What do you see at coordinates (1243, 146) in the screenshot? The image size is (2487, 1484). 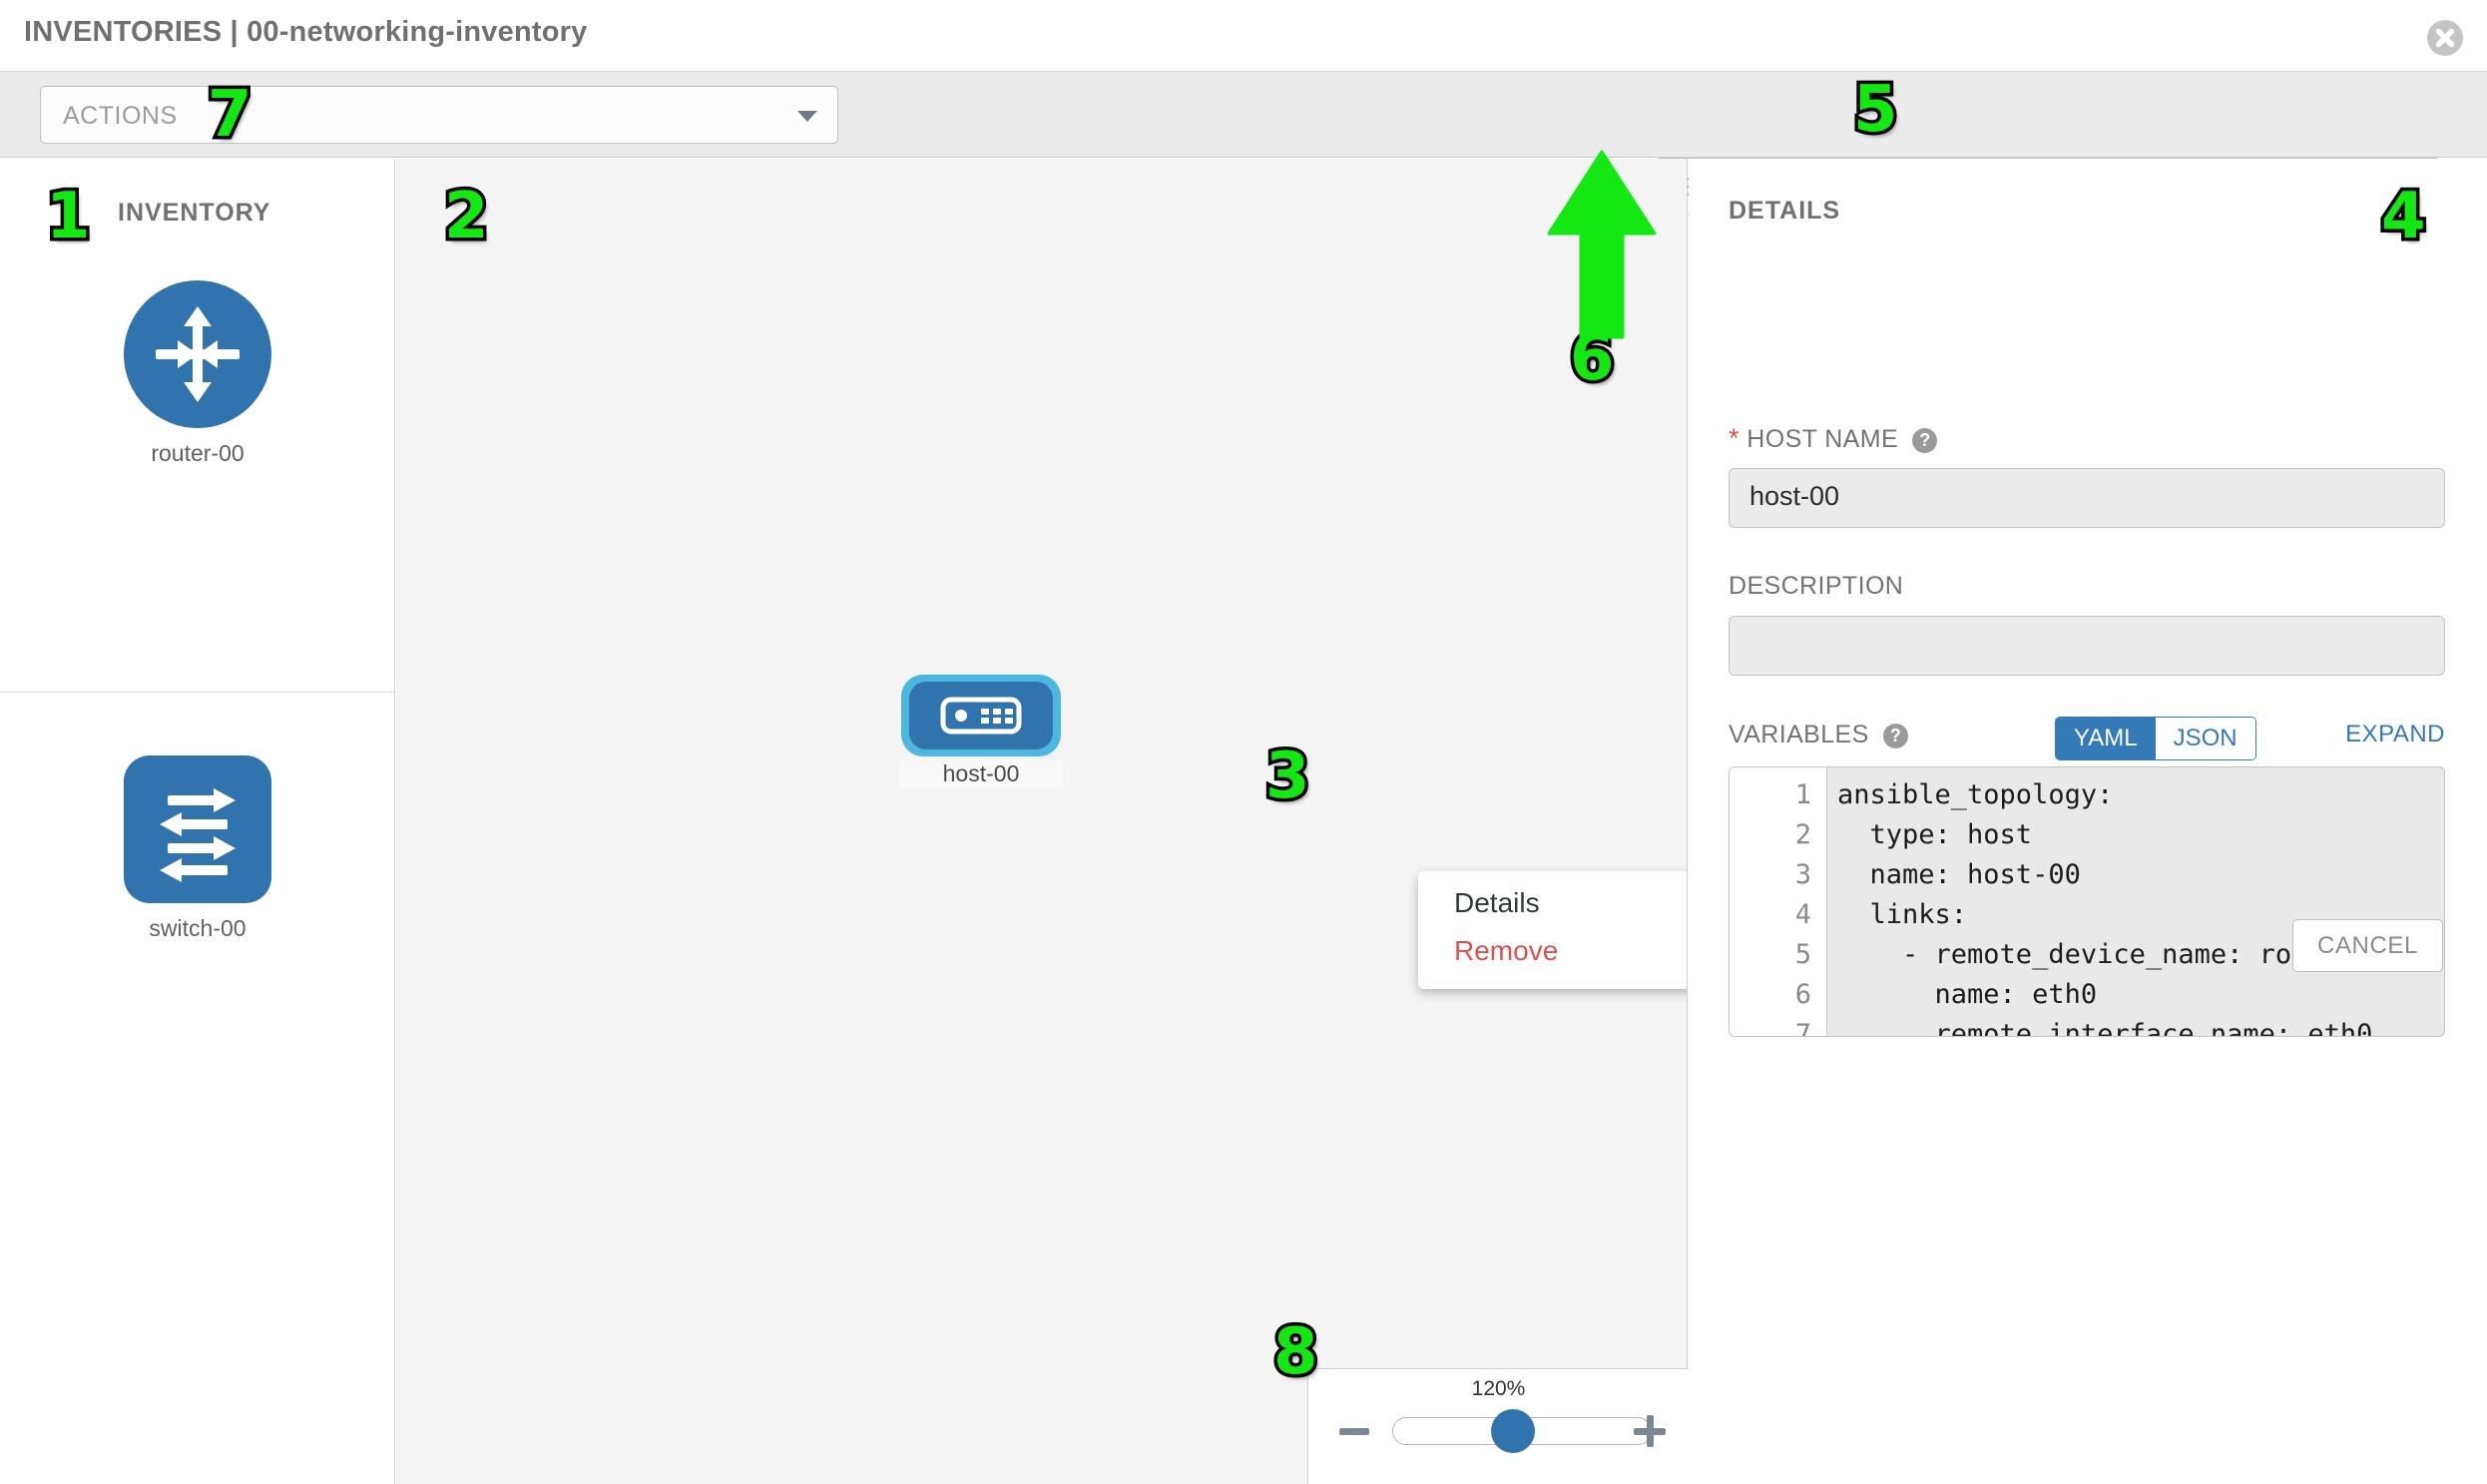 I see `toolbar: ACTIONS SEARCH` at bounding box center [1243, 146].